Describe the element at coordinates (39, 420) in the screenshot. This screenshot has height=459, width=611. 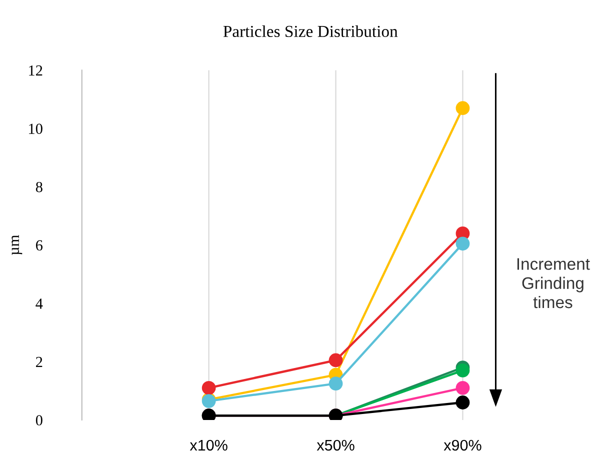
I see `y-tick-label: 0` at that location.